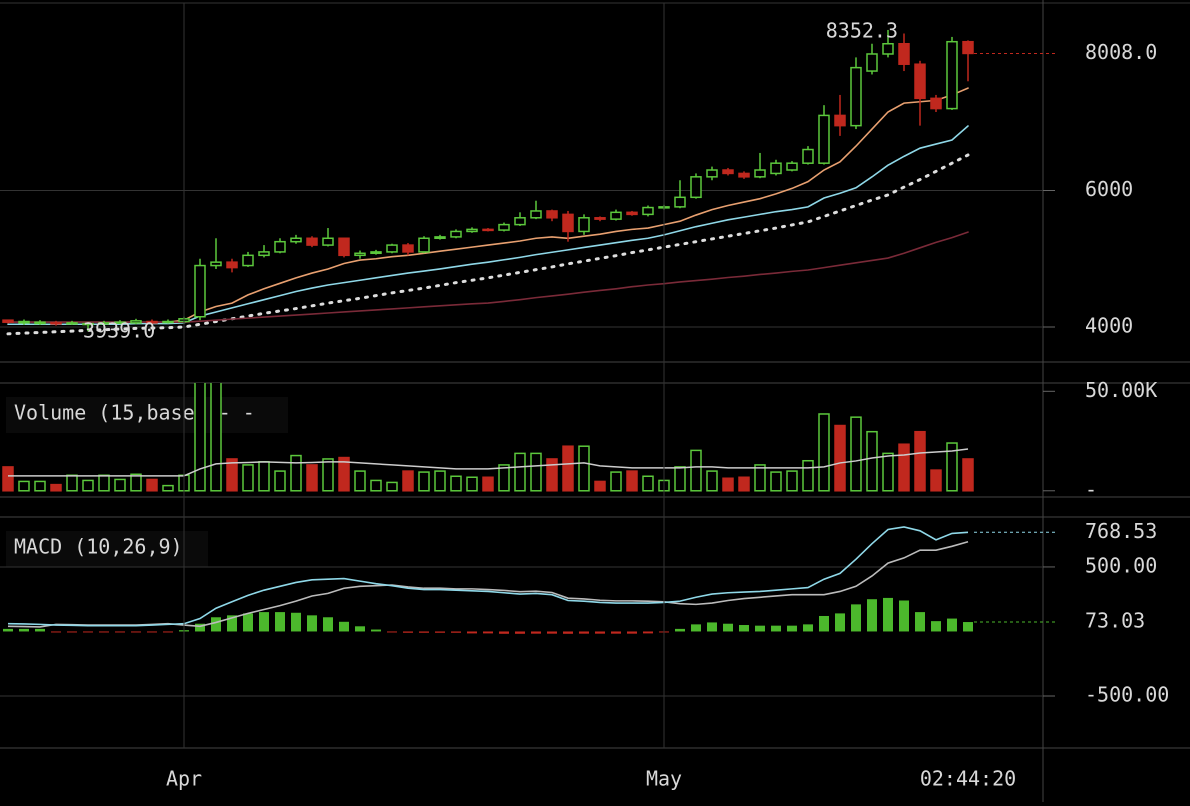  I want to click on time-label: 02:44:20, so click(968, 779).